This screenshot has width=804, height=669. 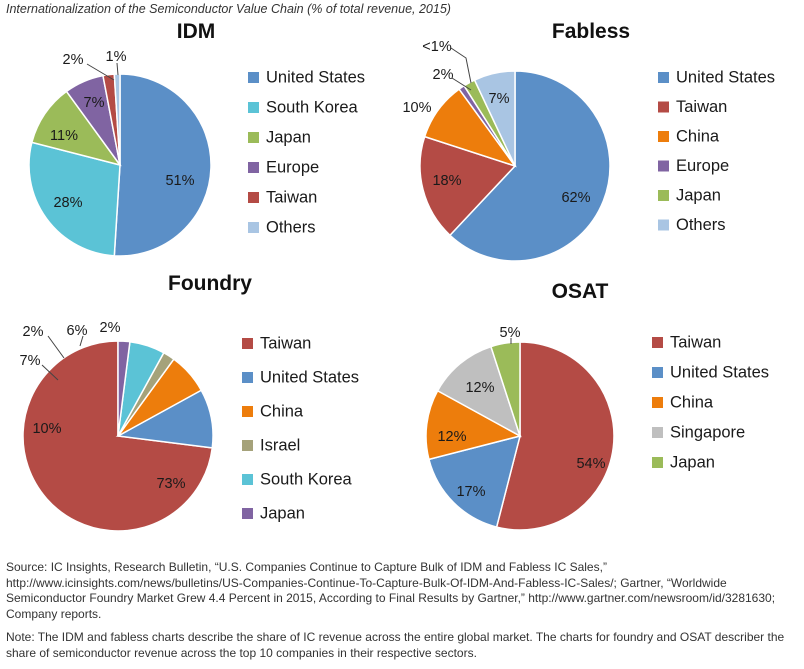 I want to click on osat-label-united-states: 17%, so click(x=470, y=492).